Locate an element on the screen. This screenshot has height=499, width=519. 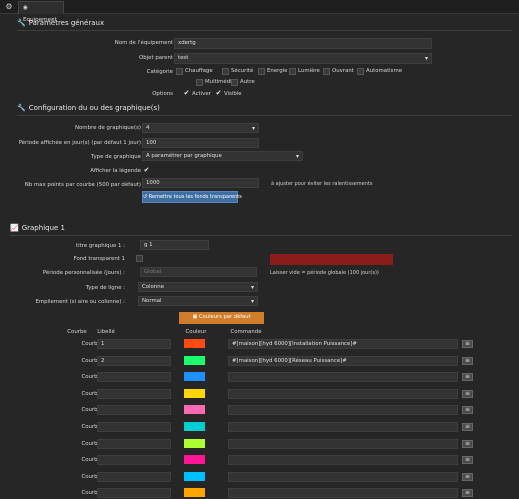
checkbox-chauffage is located at coordinates (179, 71).